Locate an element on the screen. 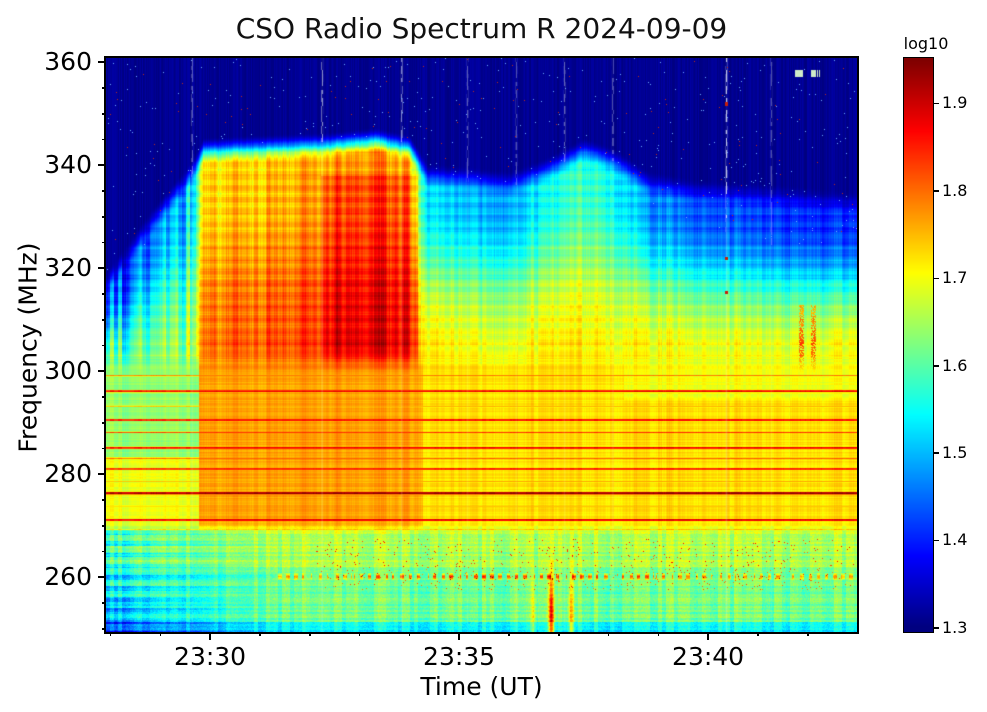  chart-title: CSO Radio Spectrum R 2024-09-09 is located at coordinates (481, 28).